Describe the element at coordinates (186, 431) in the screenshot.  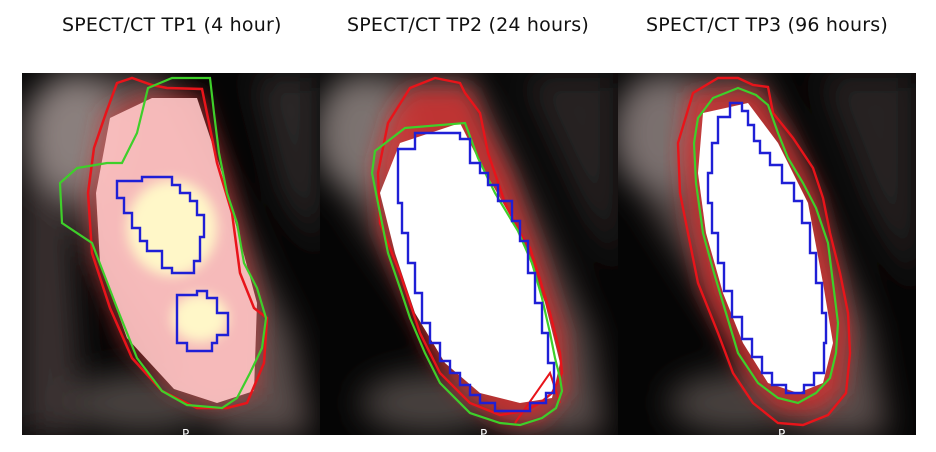
I see `orientation-label-tp1: P` at that location.